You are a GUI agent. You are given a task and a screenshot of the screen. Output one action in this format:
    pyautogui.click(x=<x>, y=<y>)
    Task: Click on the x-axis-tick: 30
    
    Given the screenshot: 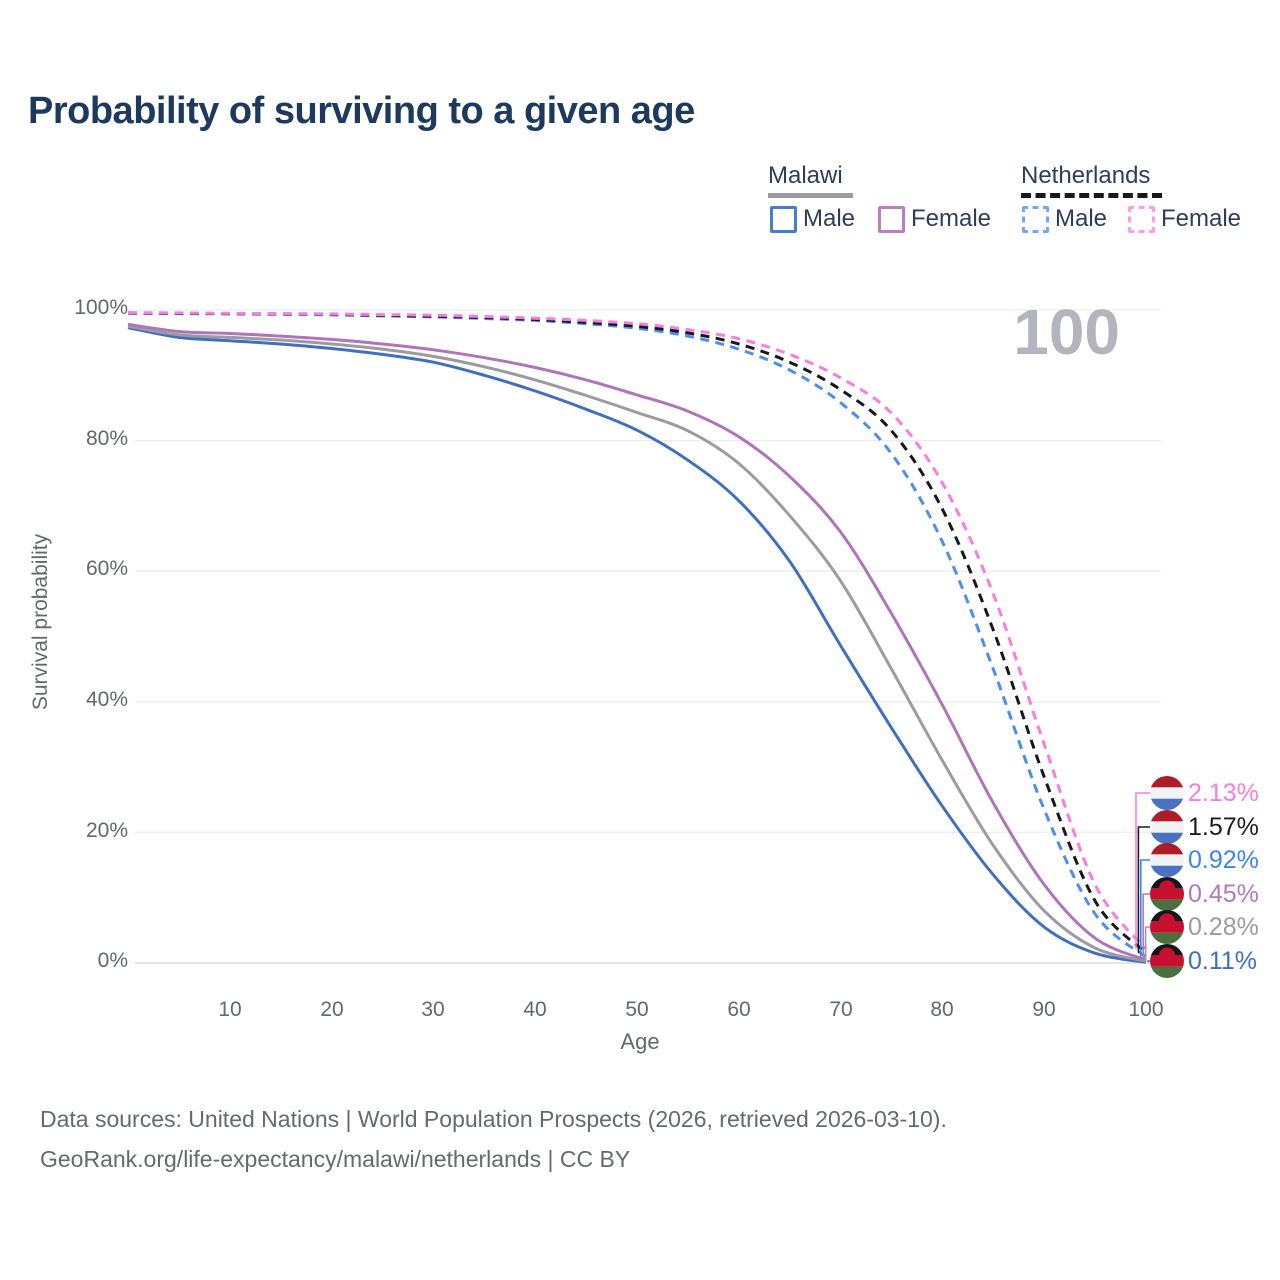 What is the action you would take?
    pyautogui.click(x=433, y=1009)
    